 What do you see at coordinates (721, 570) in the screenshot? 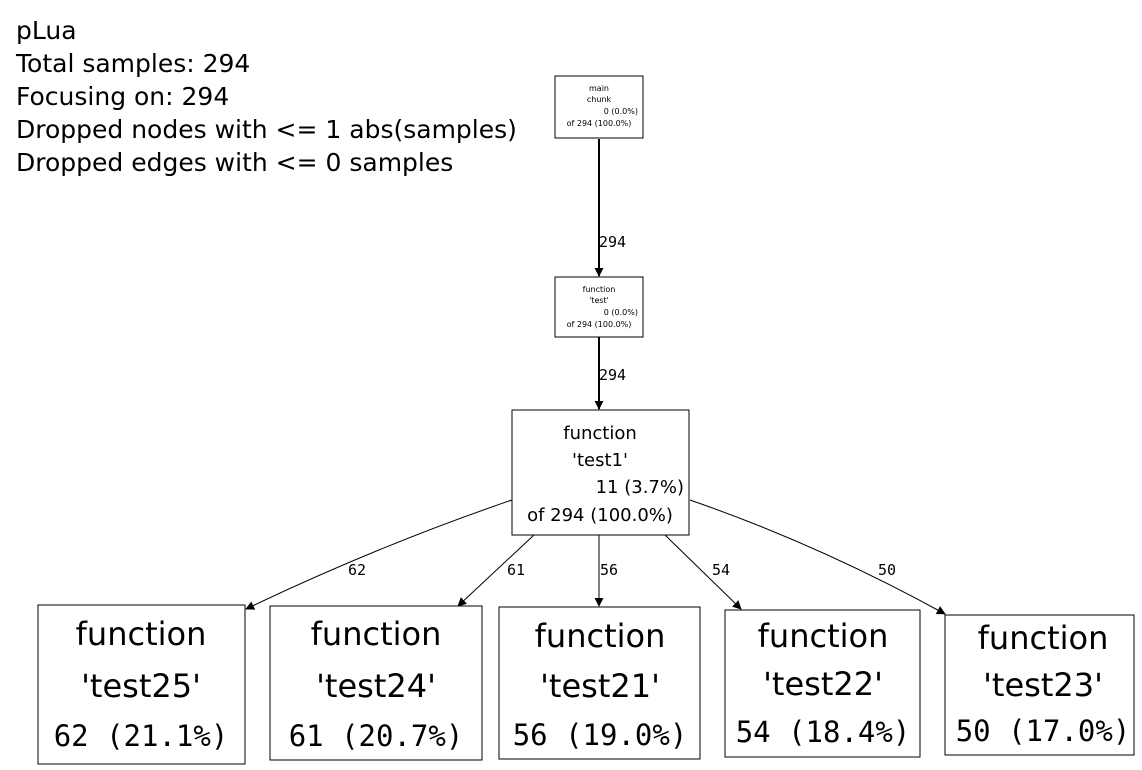
I see `edge-label: 54` at bounding box center [721, 570].